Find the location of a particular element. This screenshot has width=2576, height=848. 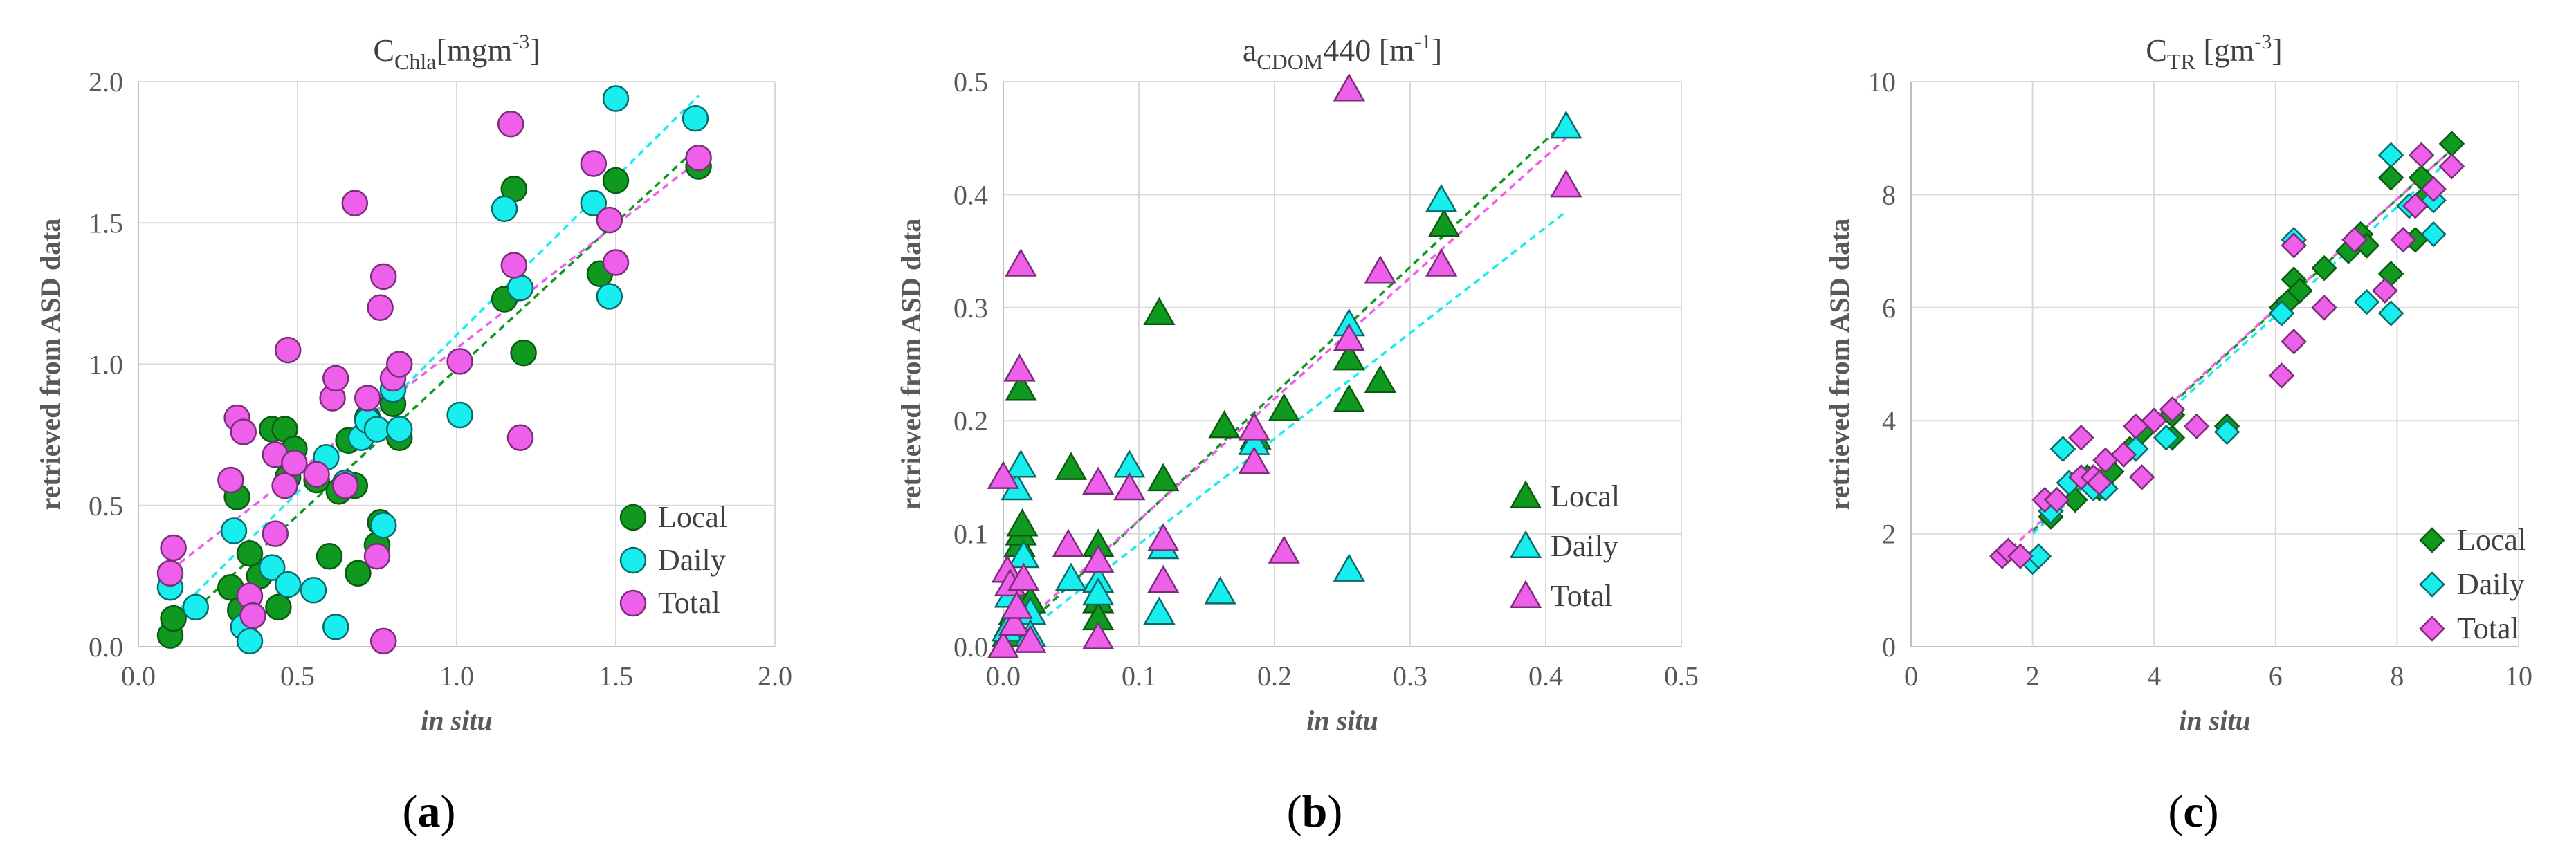

y-tick-label: 10 is located at coordinates (1882, 82).